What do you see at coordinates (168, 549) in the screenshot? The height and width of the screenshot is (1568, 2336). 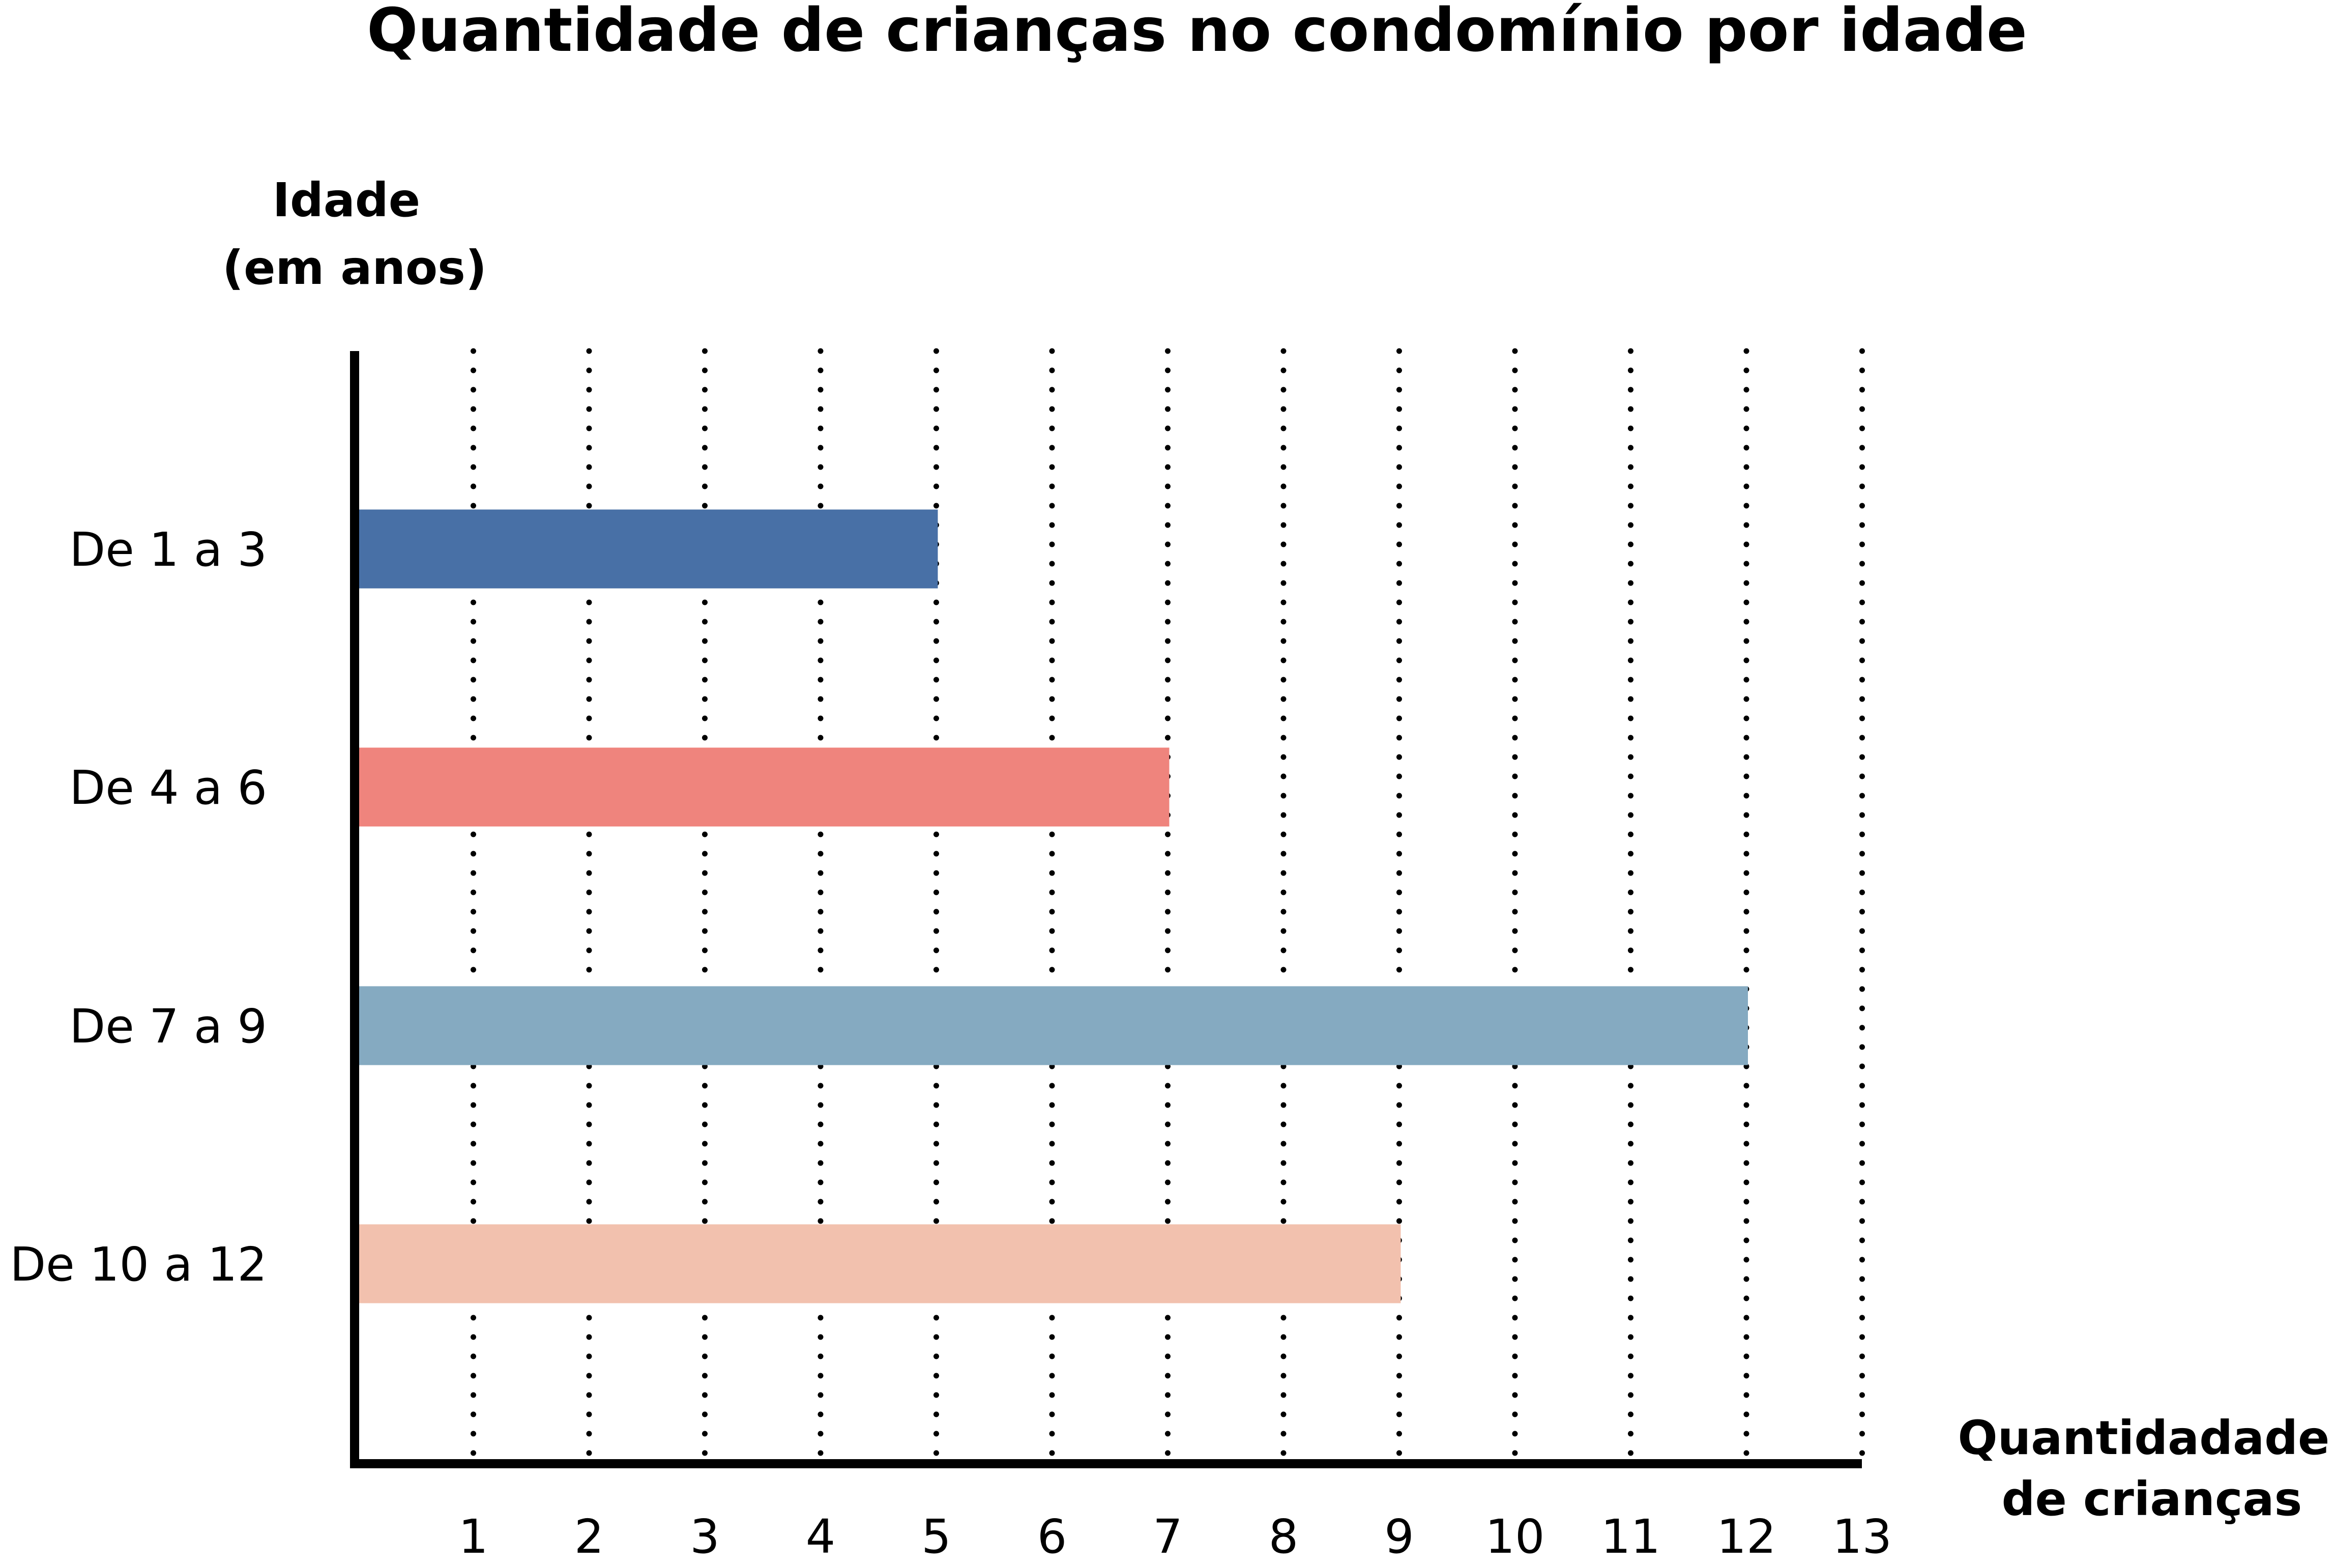 I see `category-label-1: De 1 a 3` at bounding box center [168, 549].